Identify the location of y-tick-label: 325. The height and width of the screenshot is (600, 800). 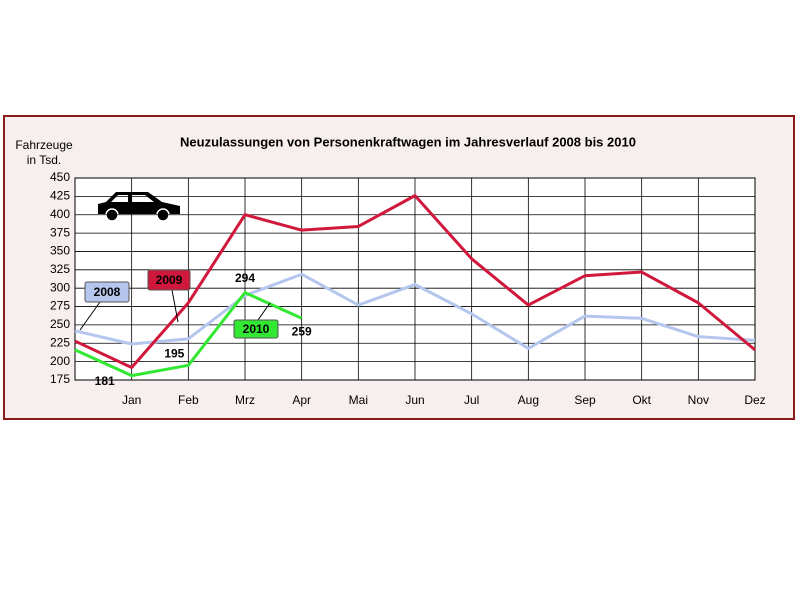
(60, 269).